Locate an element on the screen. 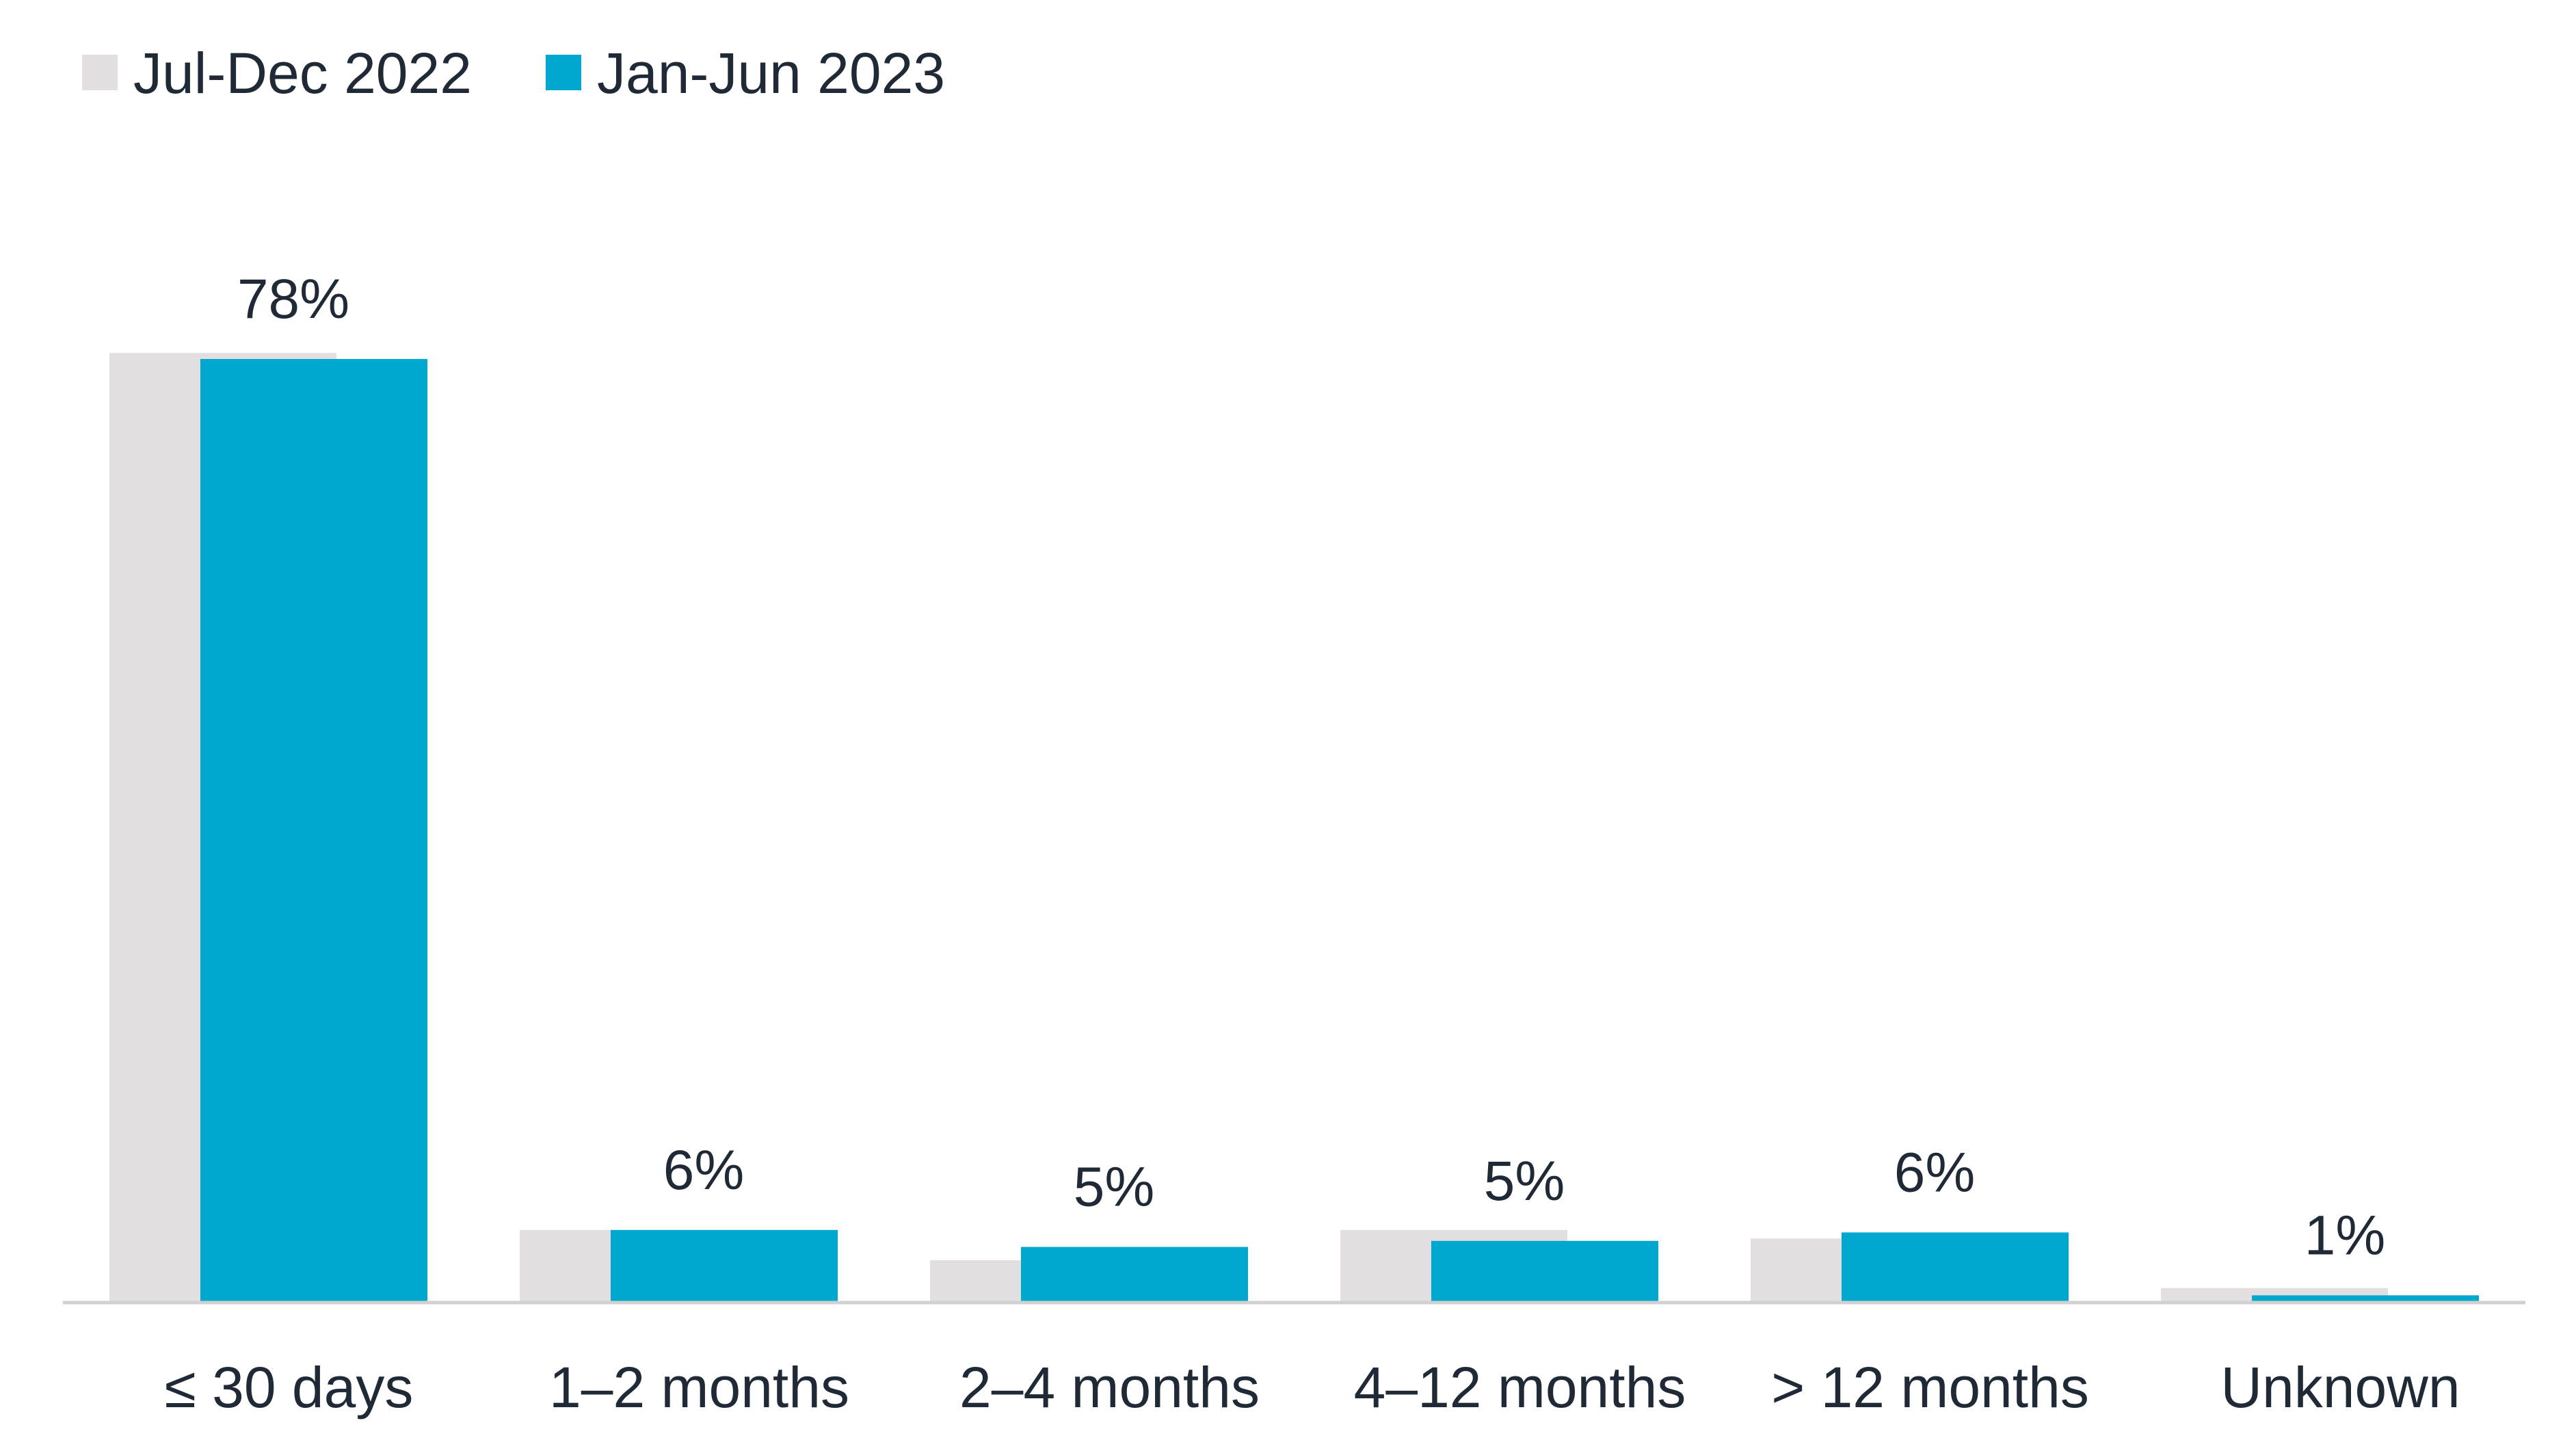 This screenshot has height=1453, width=2576. value-label-1-2-months: 6% is located at coordinates (704, 1170).